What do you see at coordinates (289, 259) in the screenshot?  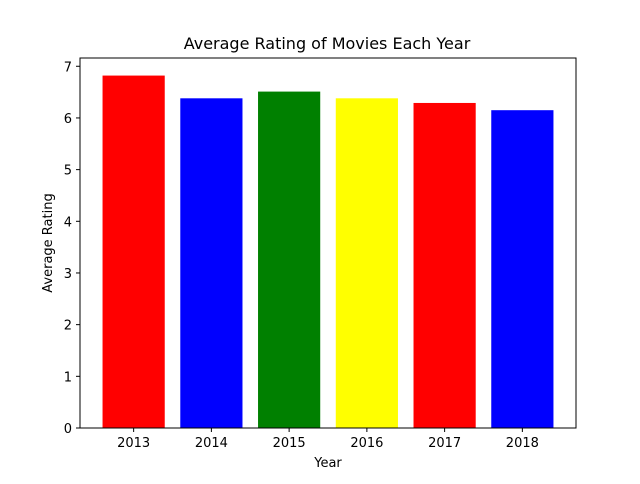 I see `bar-2015` at bounding box center [289, 259].